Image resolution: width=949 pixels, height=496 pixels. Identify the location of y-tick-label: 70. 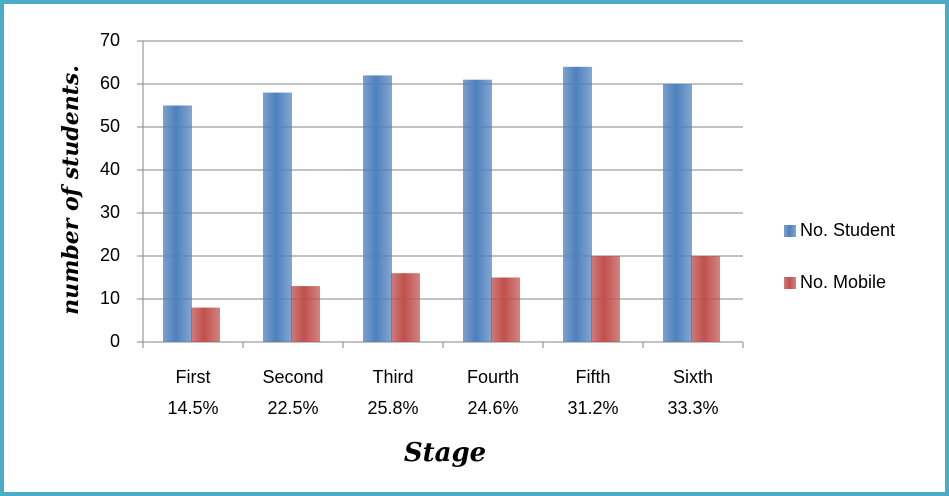
(110, 40).